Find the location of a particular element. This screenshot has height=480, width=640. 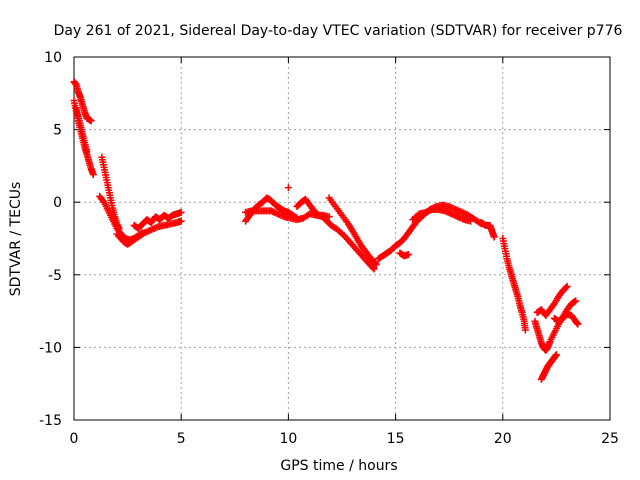

series-f is located at coordinates (149, 232).